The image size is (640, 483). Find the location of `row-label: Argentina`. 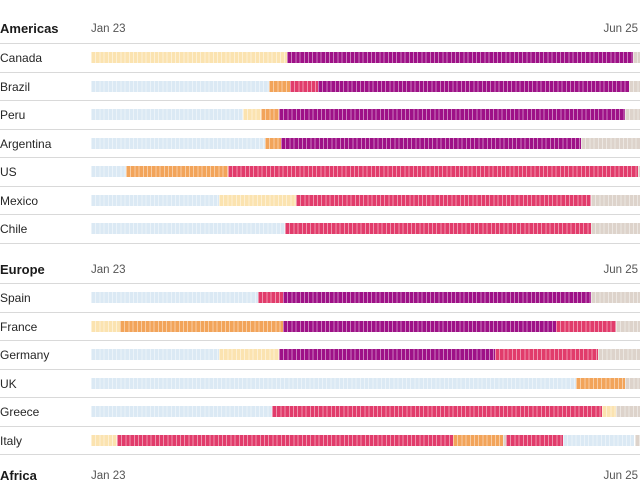

row-label: Argentina is located at coordinates (26, 143).